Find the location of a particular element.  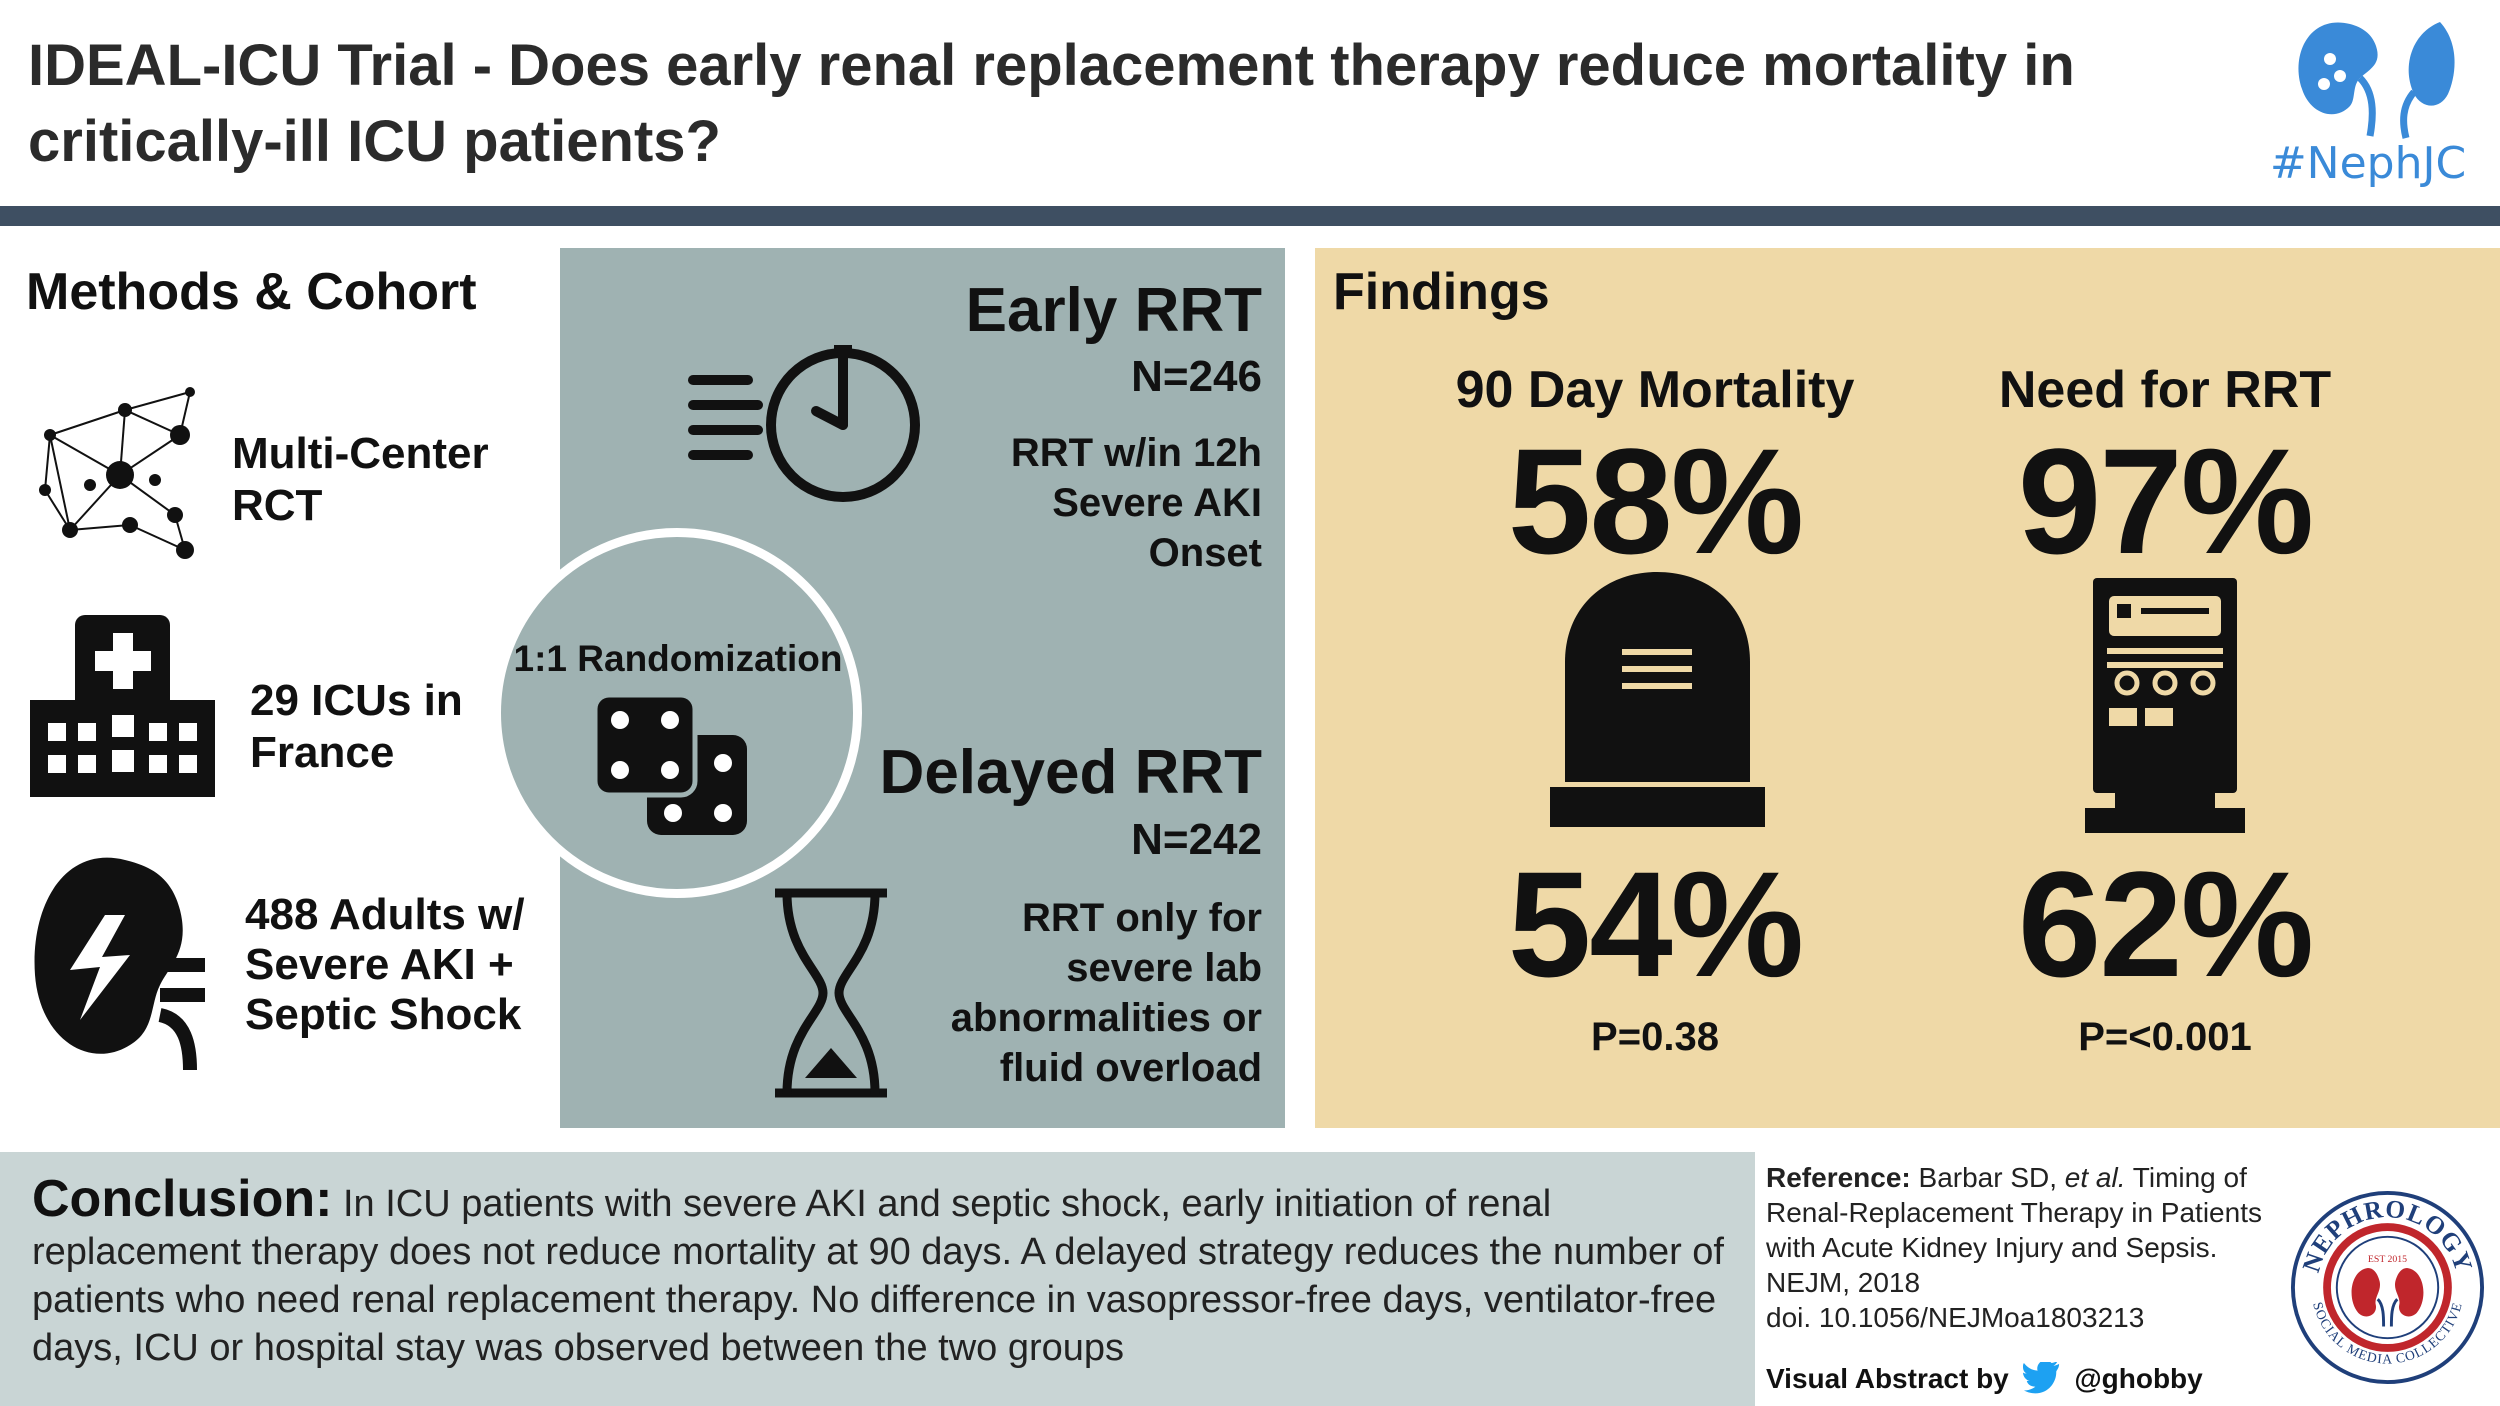

seal-est-text: EST 2015 is located at coordinates (2387, 1259).